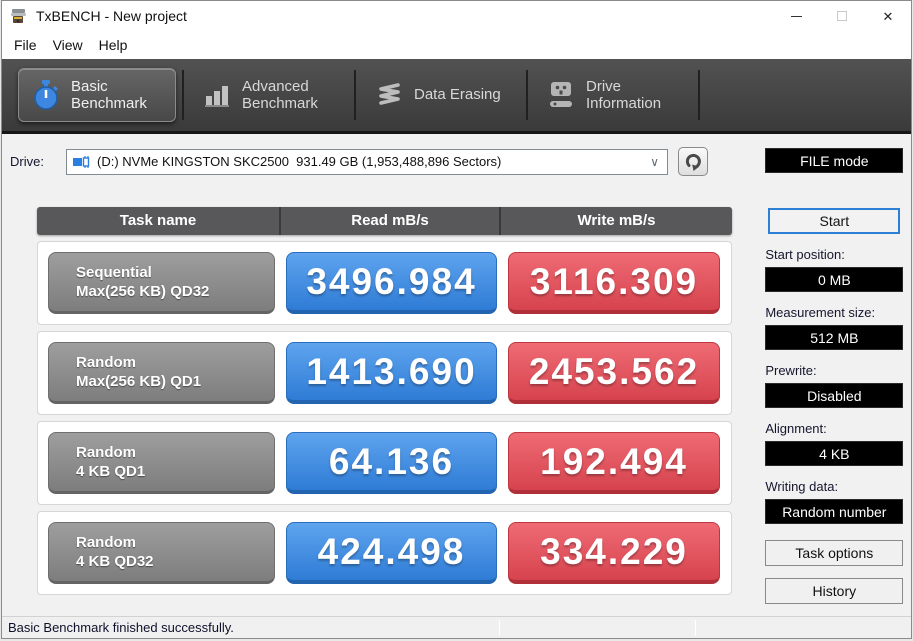  I want to click on start-position-label: Start position:, so click(805, 254).